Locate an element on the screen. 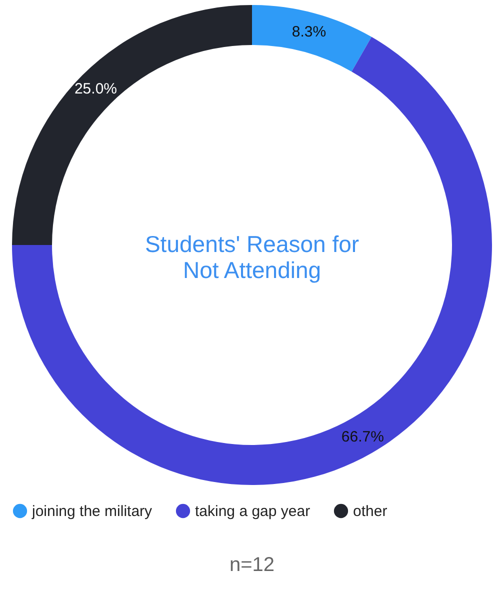  data-label: 25.0% is located at coordinates (96, 89).